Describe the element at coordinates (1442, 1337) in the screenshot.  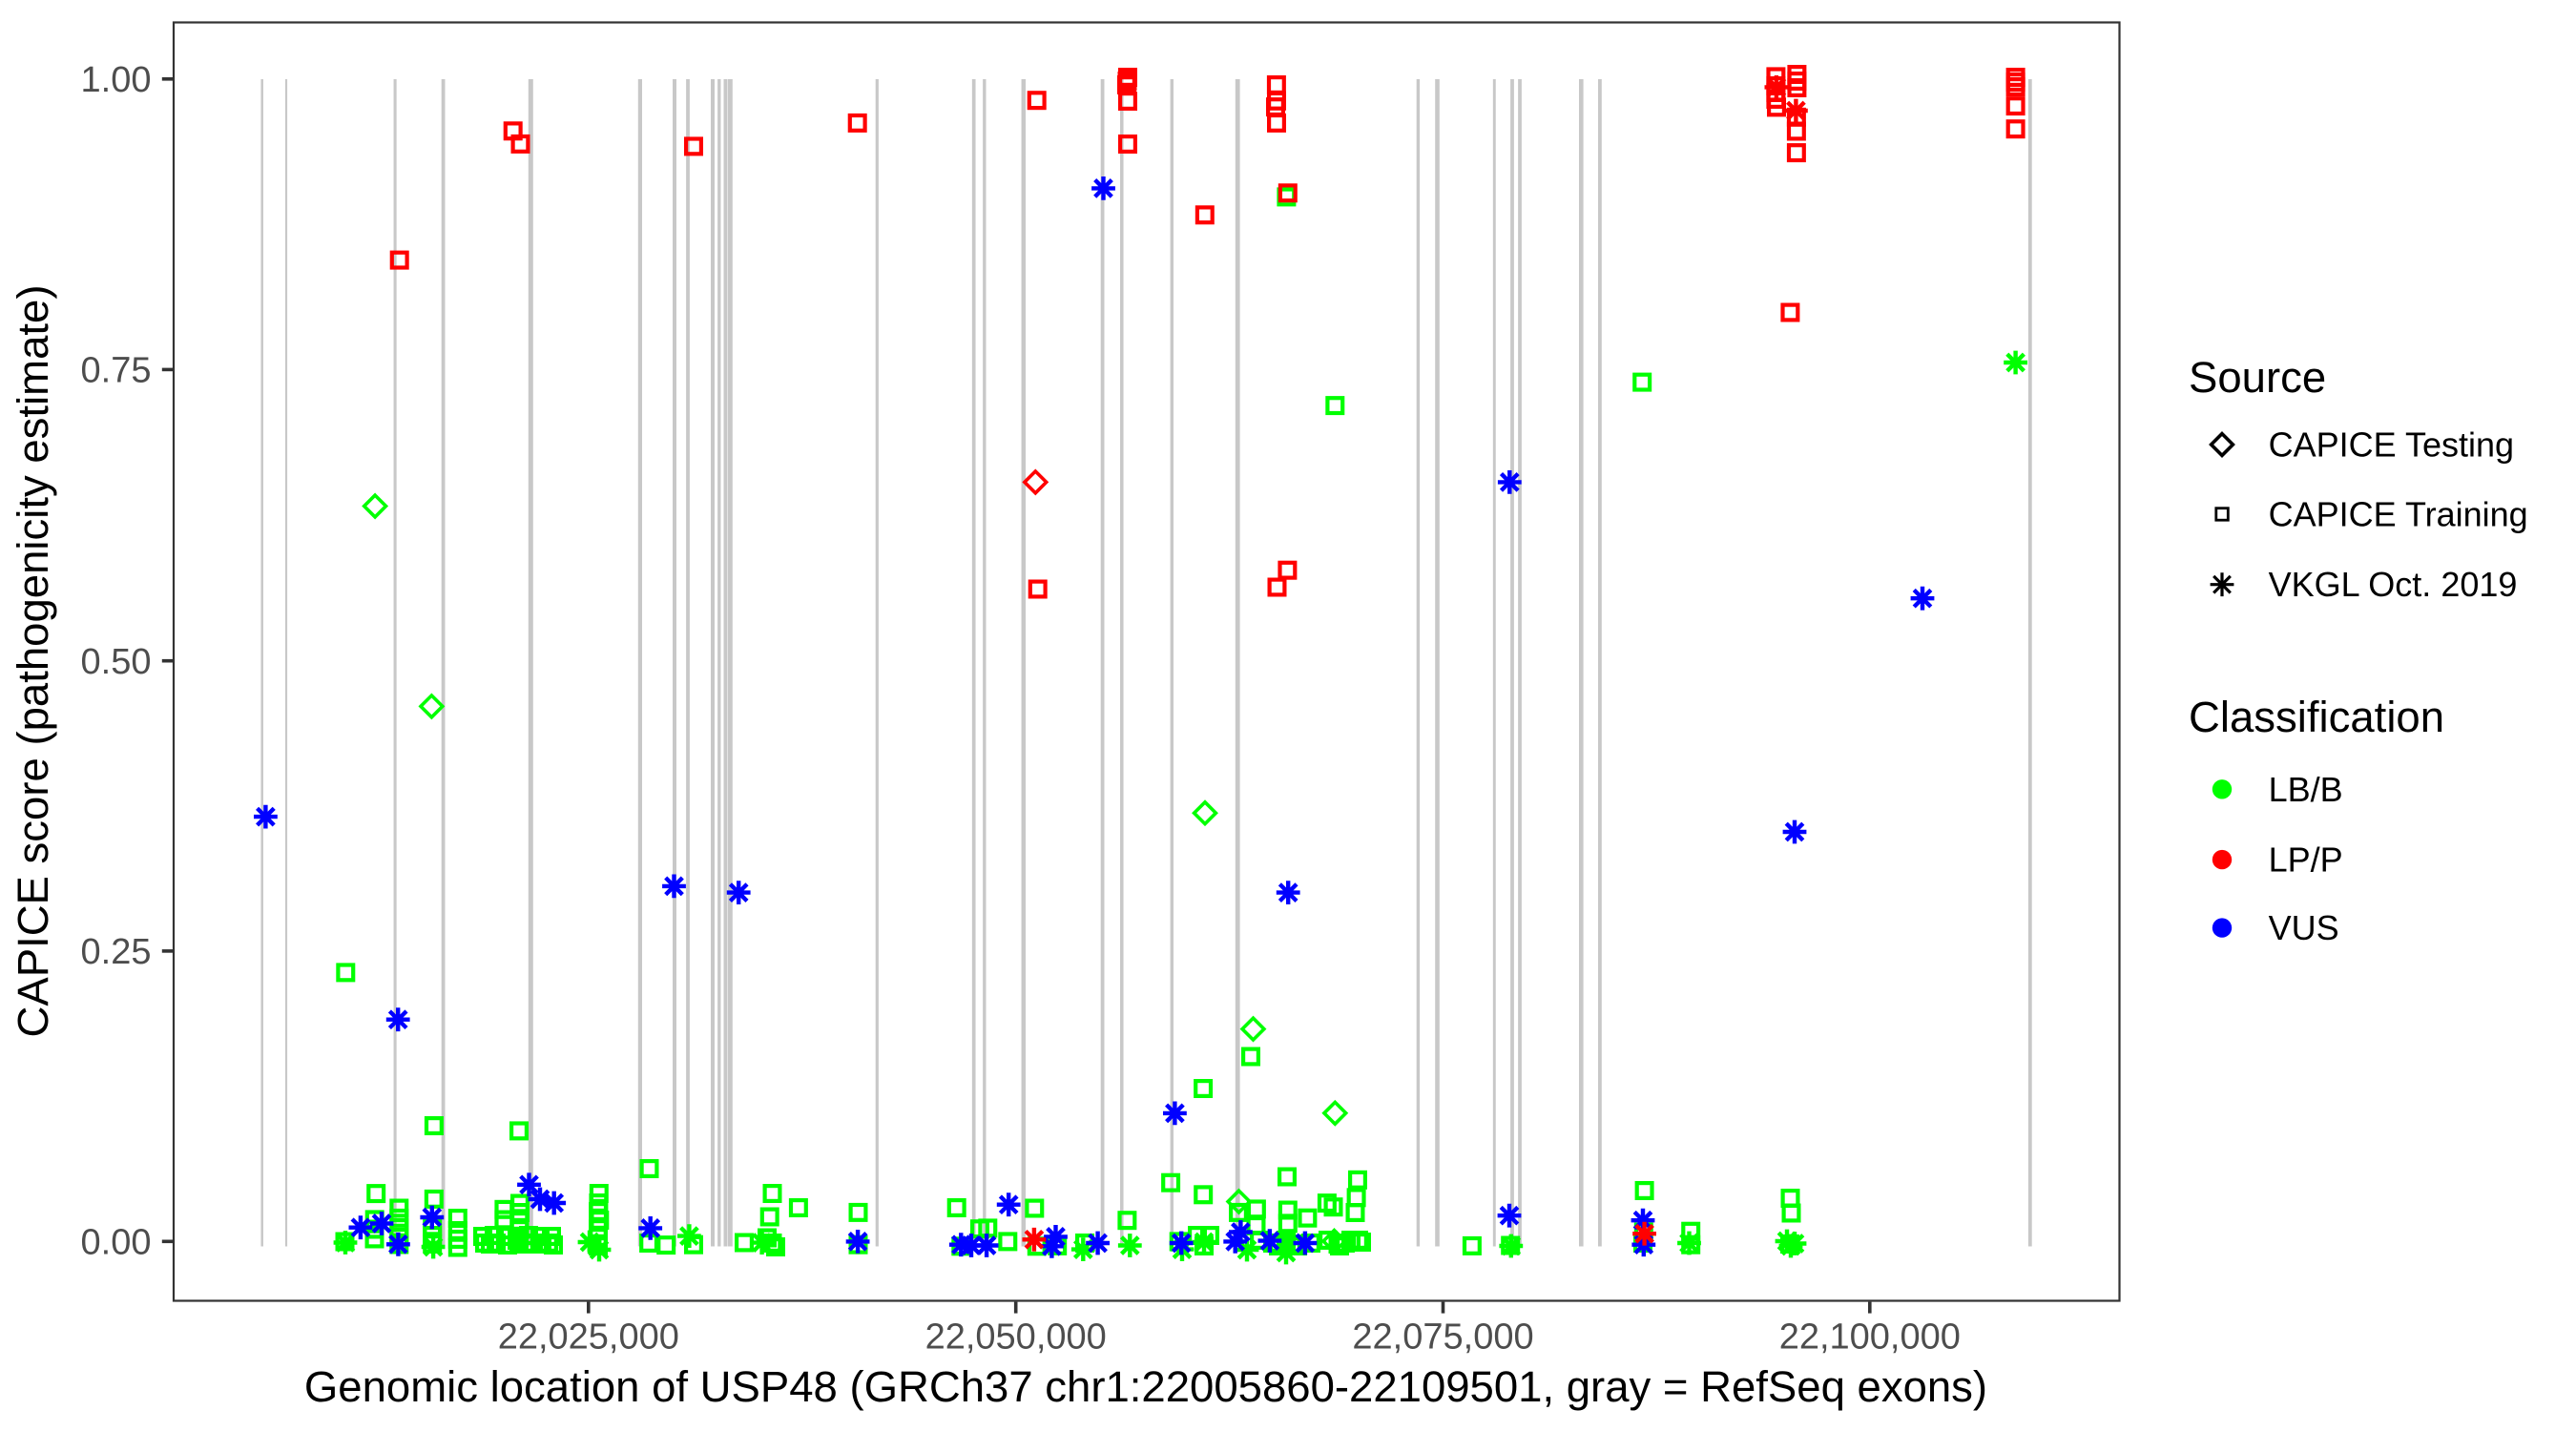
I see `svg-text: 22,075,000` at that location.